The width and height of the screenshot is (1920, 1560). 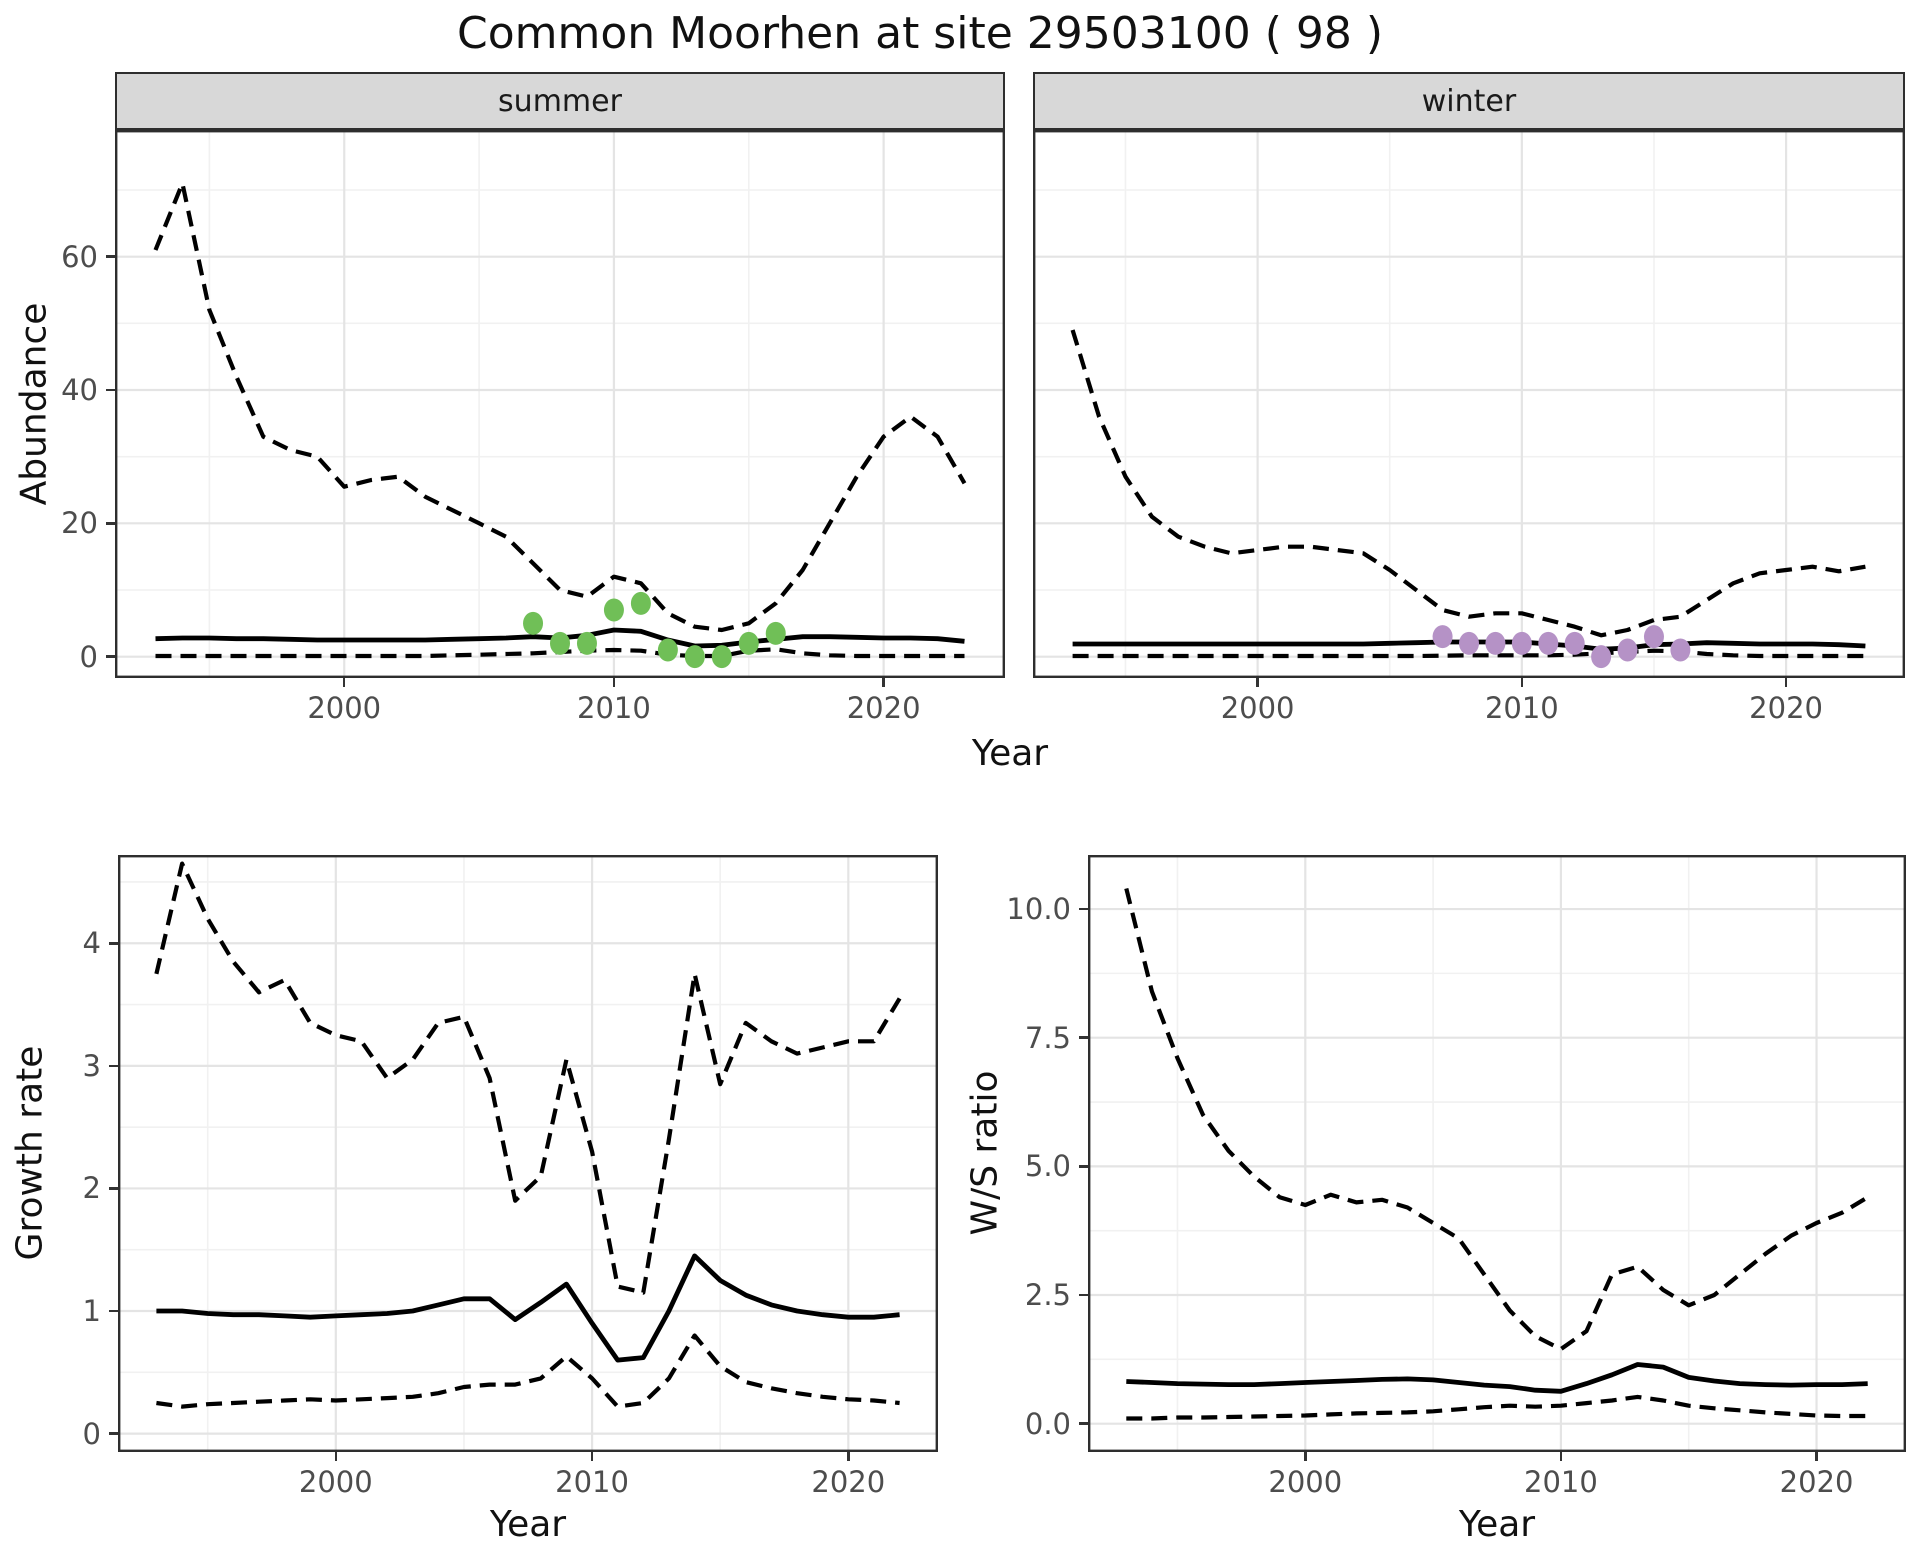 I want to click on plot-title: Common Moorhen at site 29503100 ( 98 ), so click(x=920, y=33).